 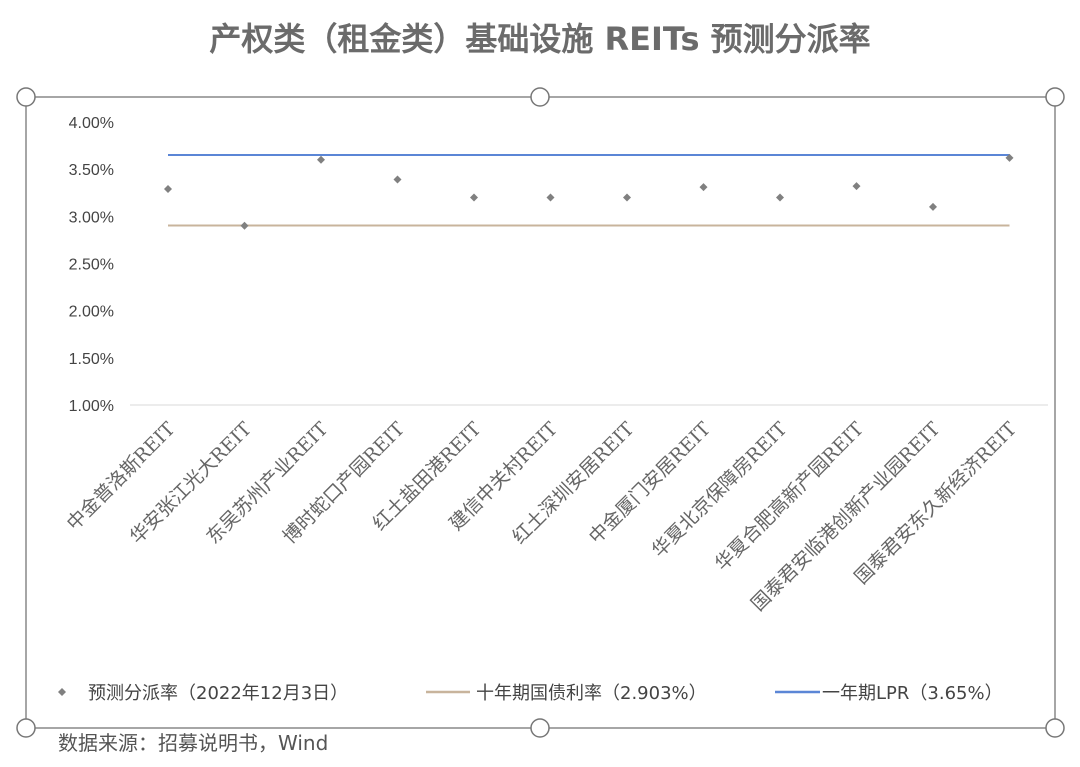 What do you see at coordinates (62, 692) in the screenshot?
I see `legend-marker-diamond-icon` at bounding box center [62, 692].